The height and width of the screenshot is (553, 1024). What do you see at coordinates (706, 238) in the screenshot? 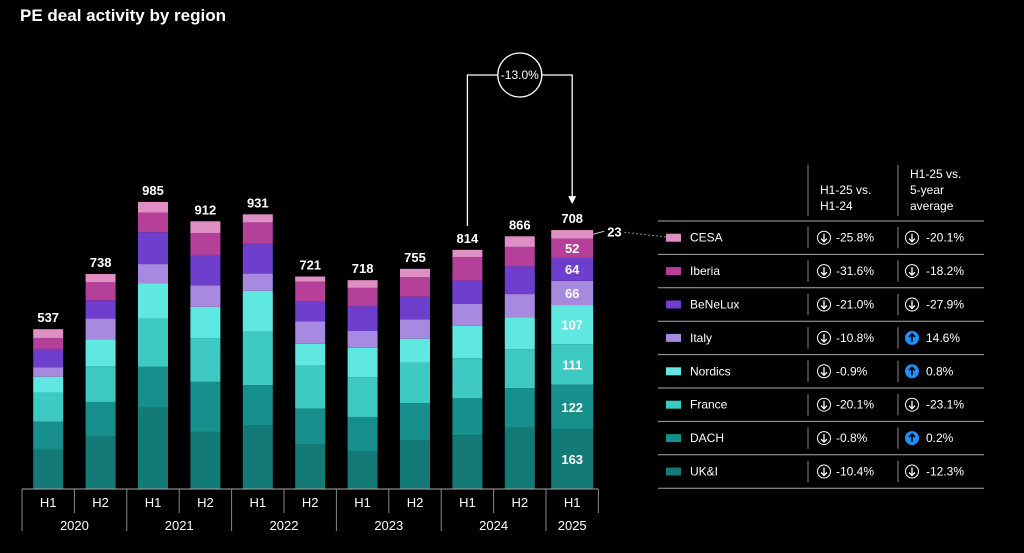
I see `legend-label-cesa: CESA` at bounding box center [706, 238].